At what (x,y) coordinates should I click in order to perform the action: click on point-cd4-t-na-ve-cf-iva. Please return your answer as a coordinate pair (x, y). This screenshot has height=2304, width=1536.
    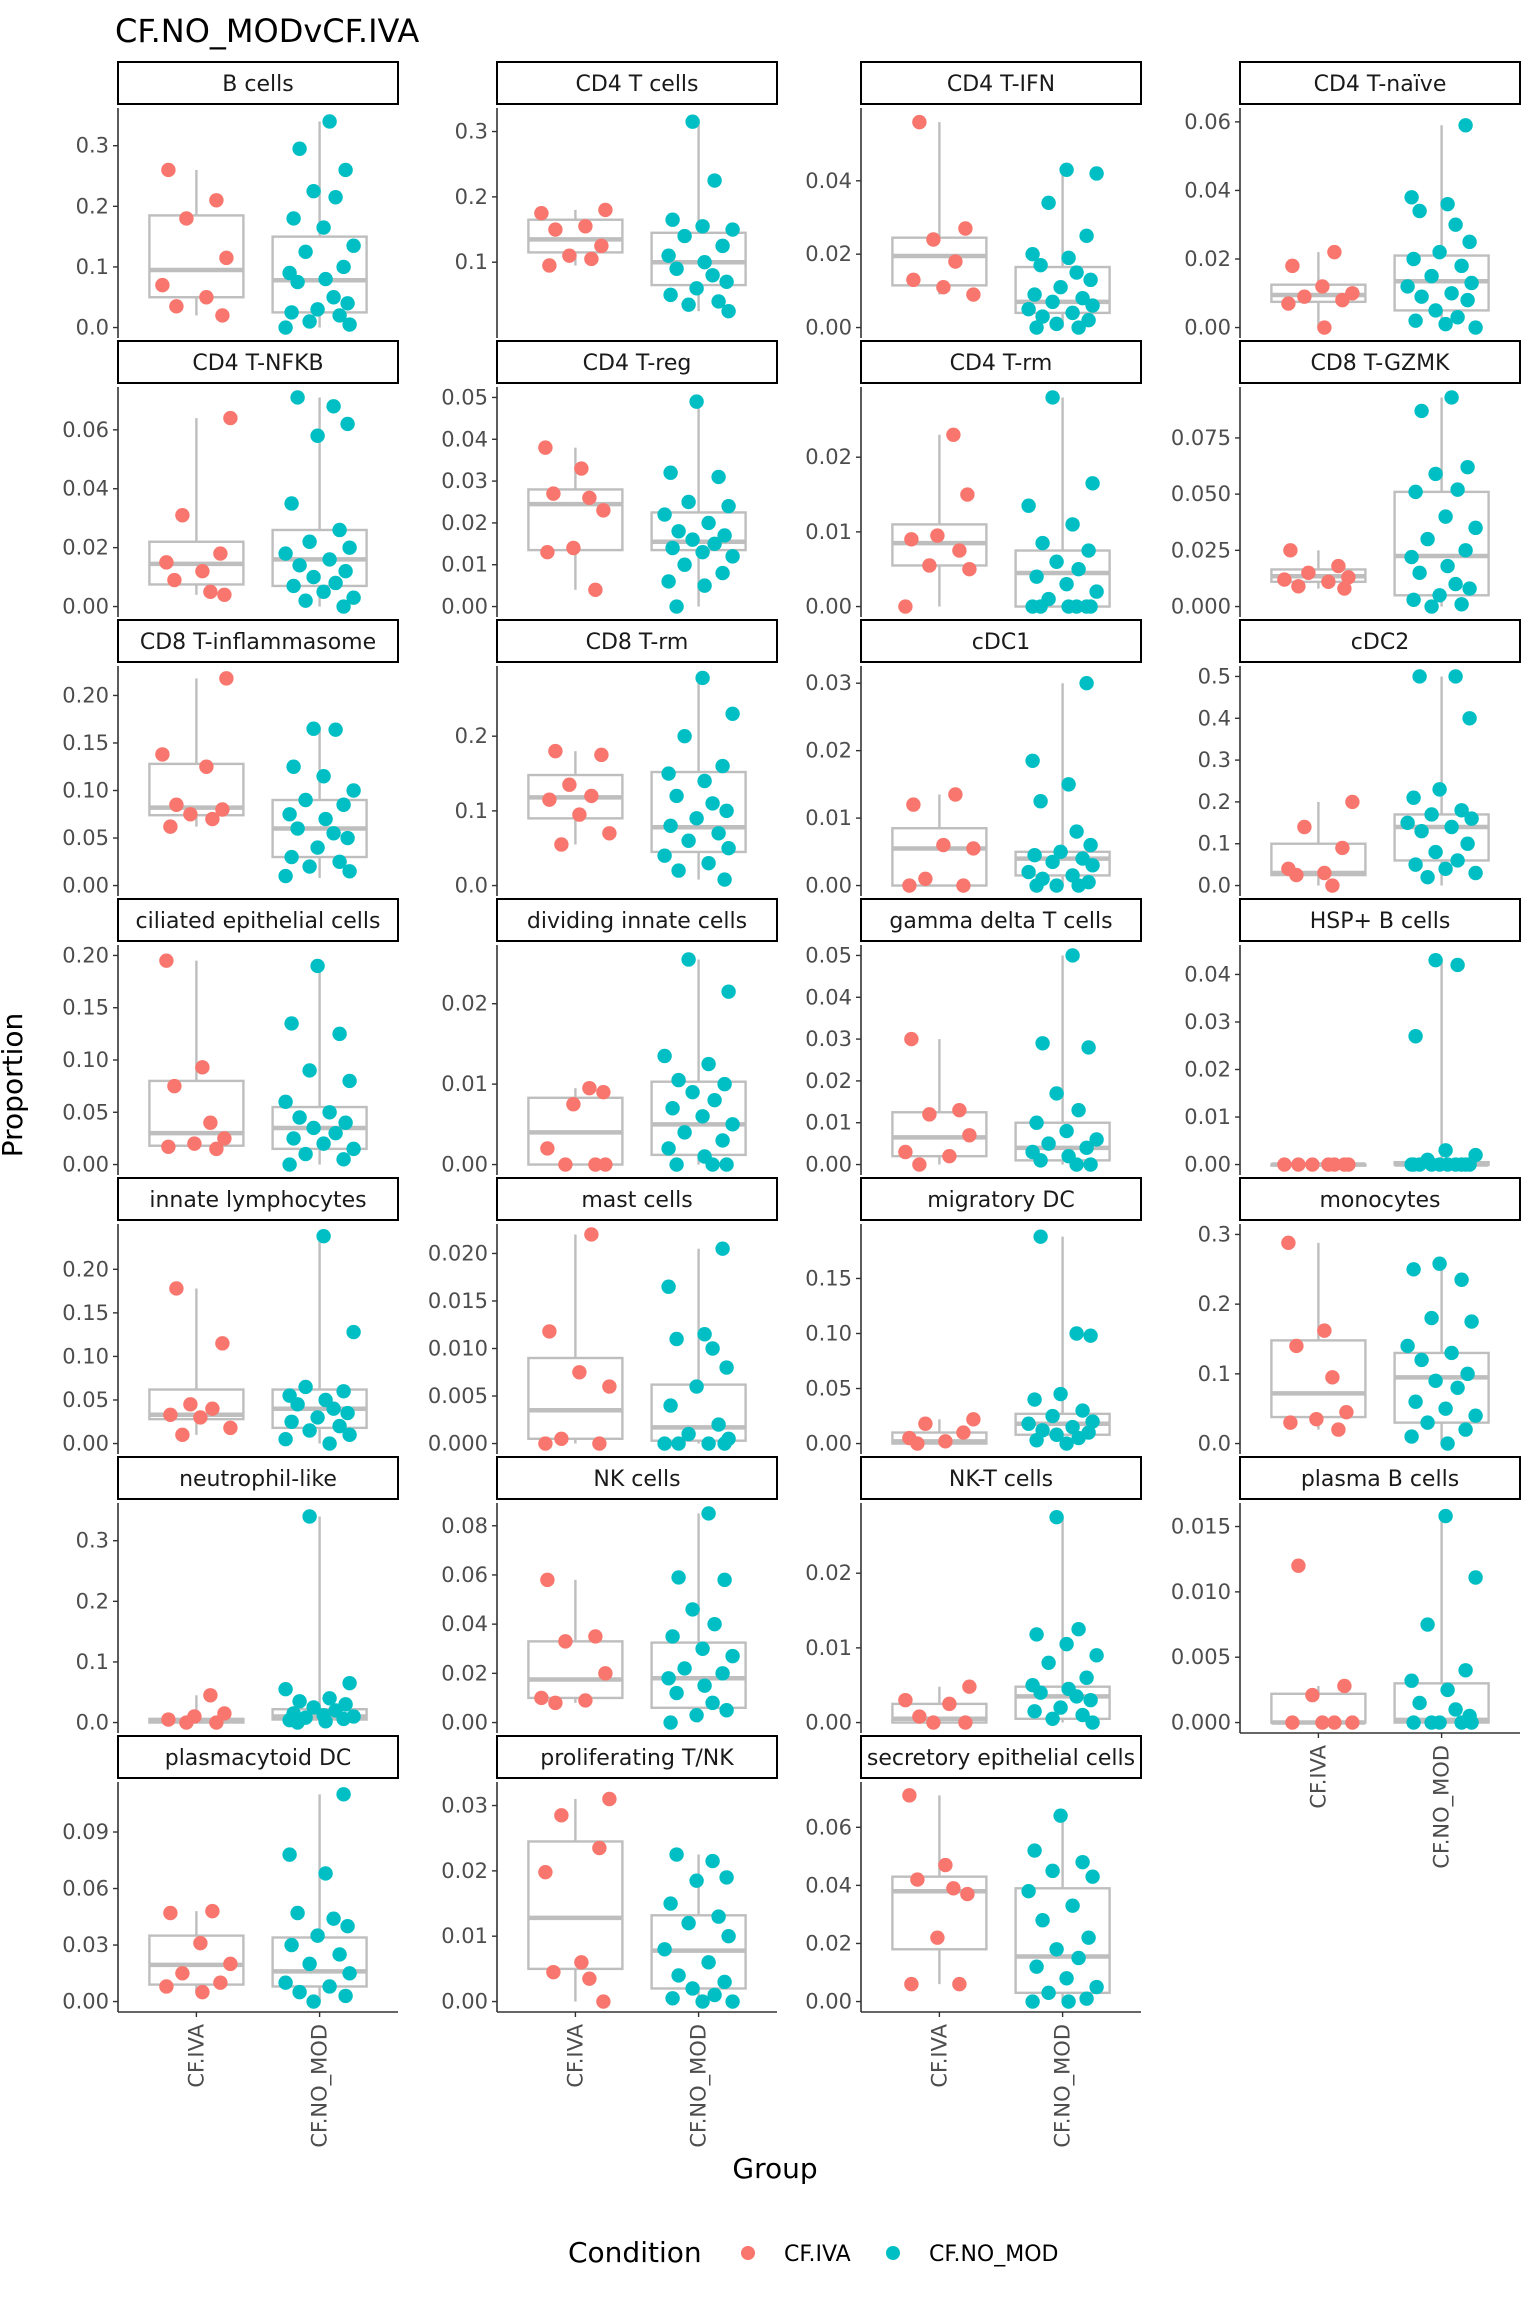
    Looking at the image, I should click on (1334, 252).